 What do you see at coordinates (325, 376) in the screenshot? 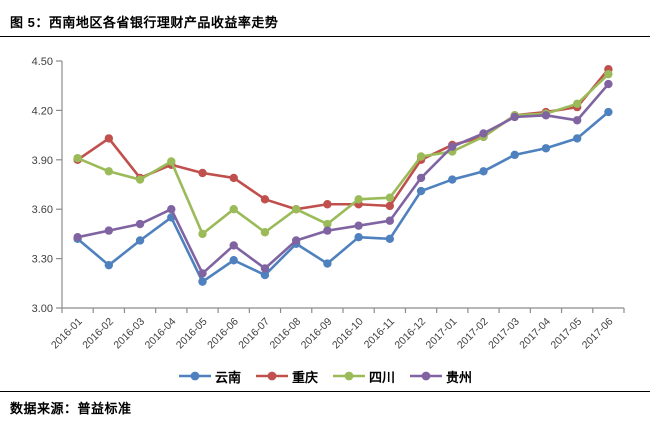
I see `chart-legend: 云南 重庆 四川 贵州` at bounding box center [325, 376].